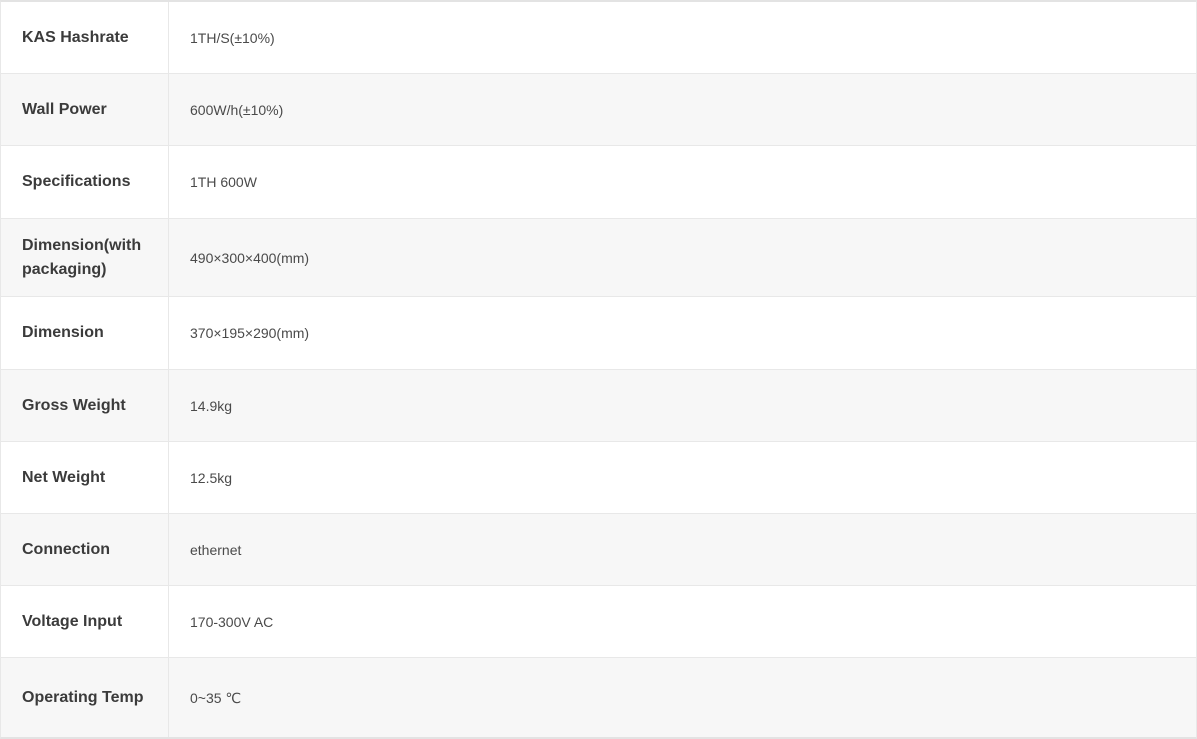 This screenshot has width=1197, height=739. Describe the element at coordinates (232, 37) in the screenshot. I see `spec-value: 1TH/S(±10%)` at that location.